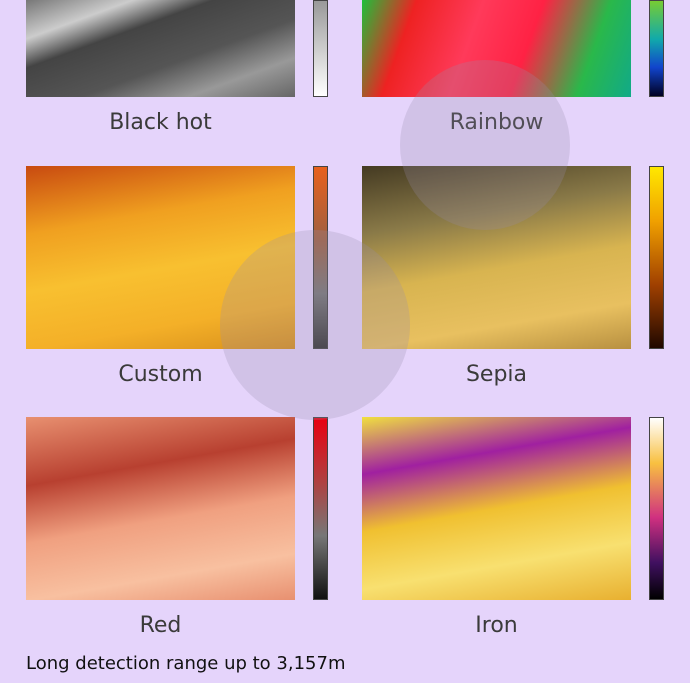  I want to click on palette-label: Black hot, so click(160, 122).